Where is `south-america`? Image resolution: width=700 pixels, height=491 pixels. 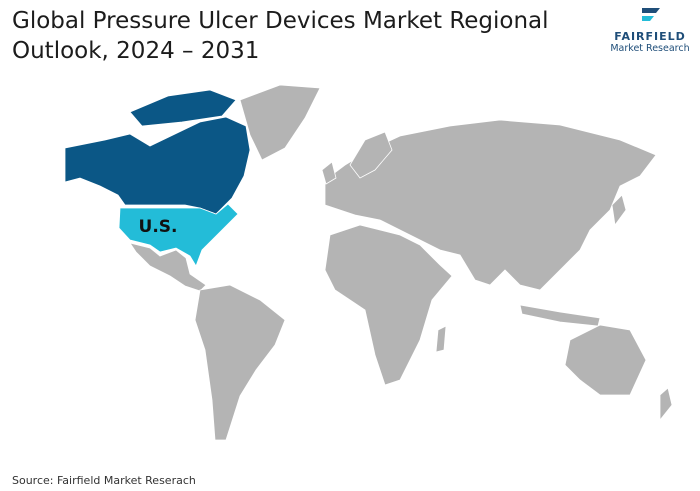 south-america is located at coordinates (240, 362).